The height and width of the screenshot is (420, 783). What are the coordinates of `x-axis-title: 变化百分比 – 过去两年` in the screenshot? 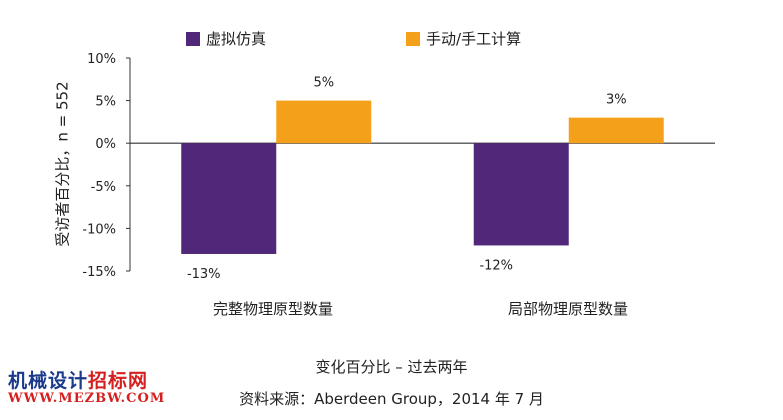 It's located at (391, 367).